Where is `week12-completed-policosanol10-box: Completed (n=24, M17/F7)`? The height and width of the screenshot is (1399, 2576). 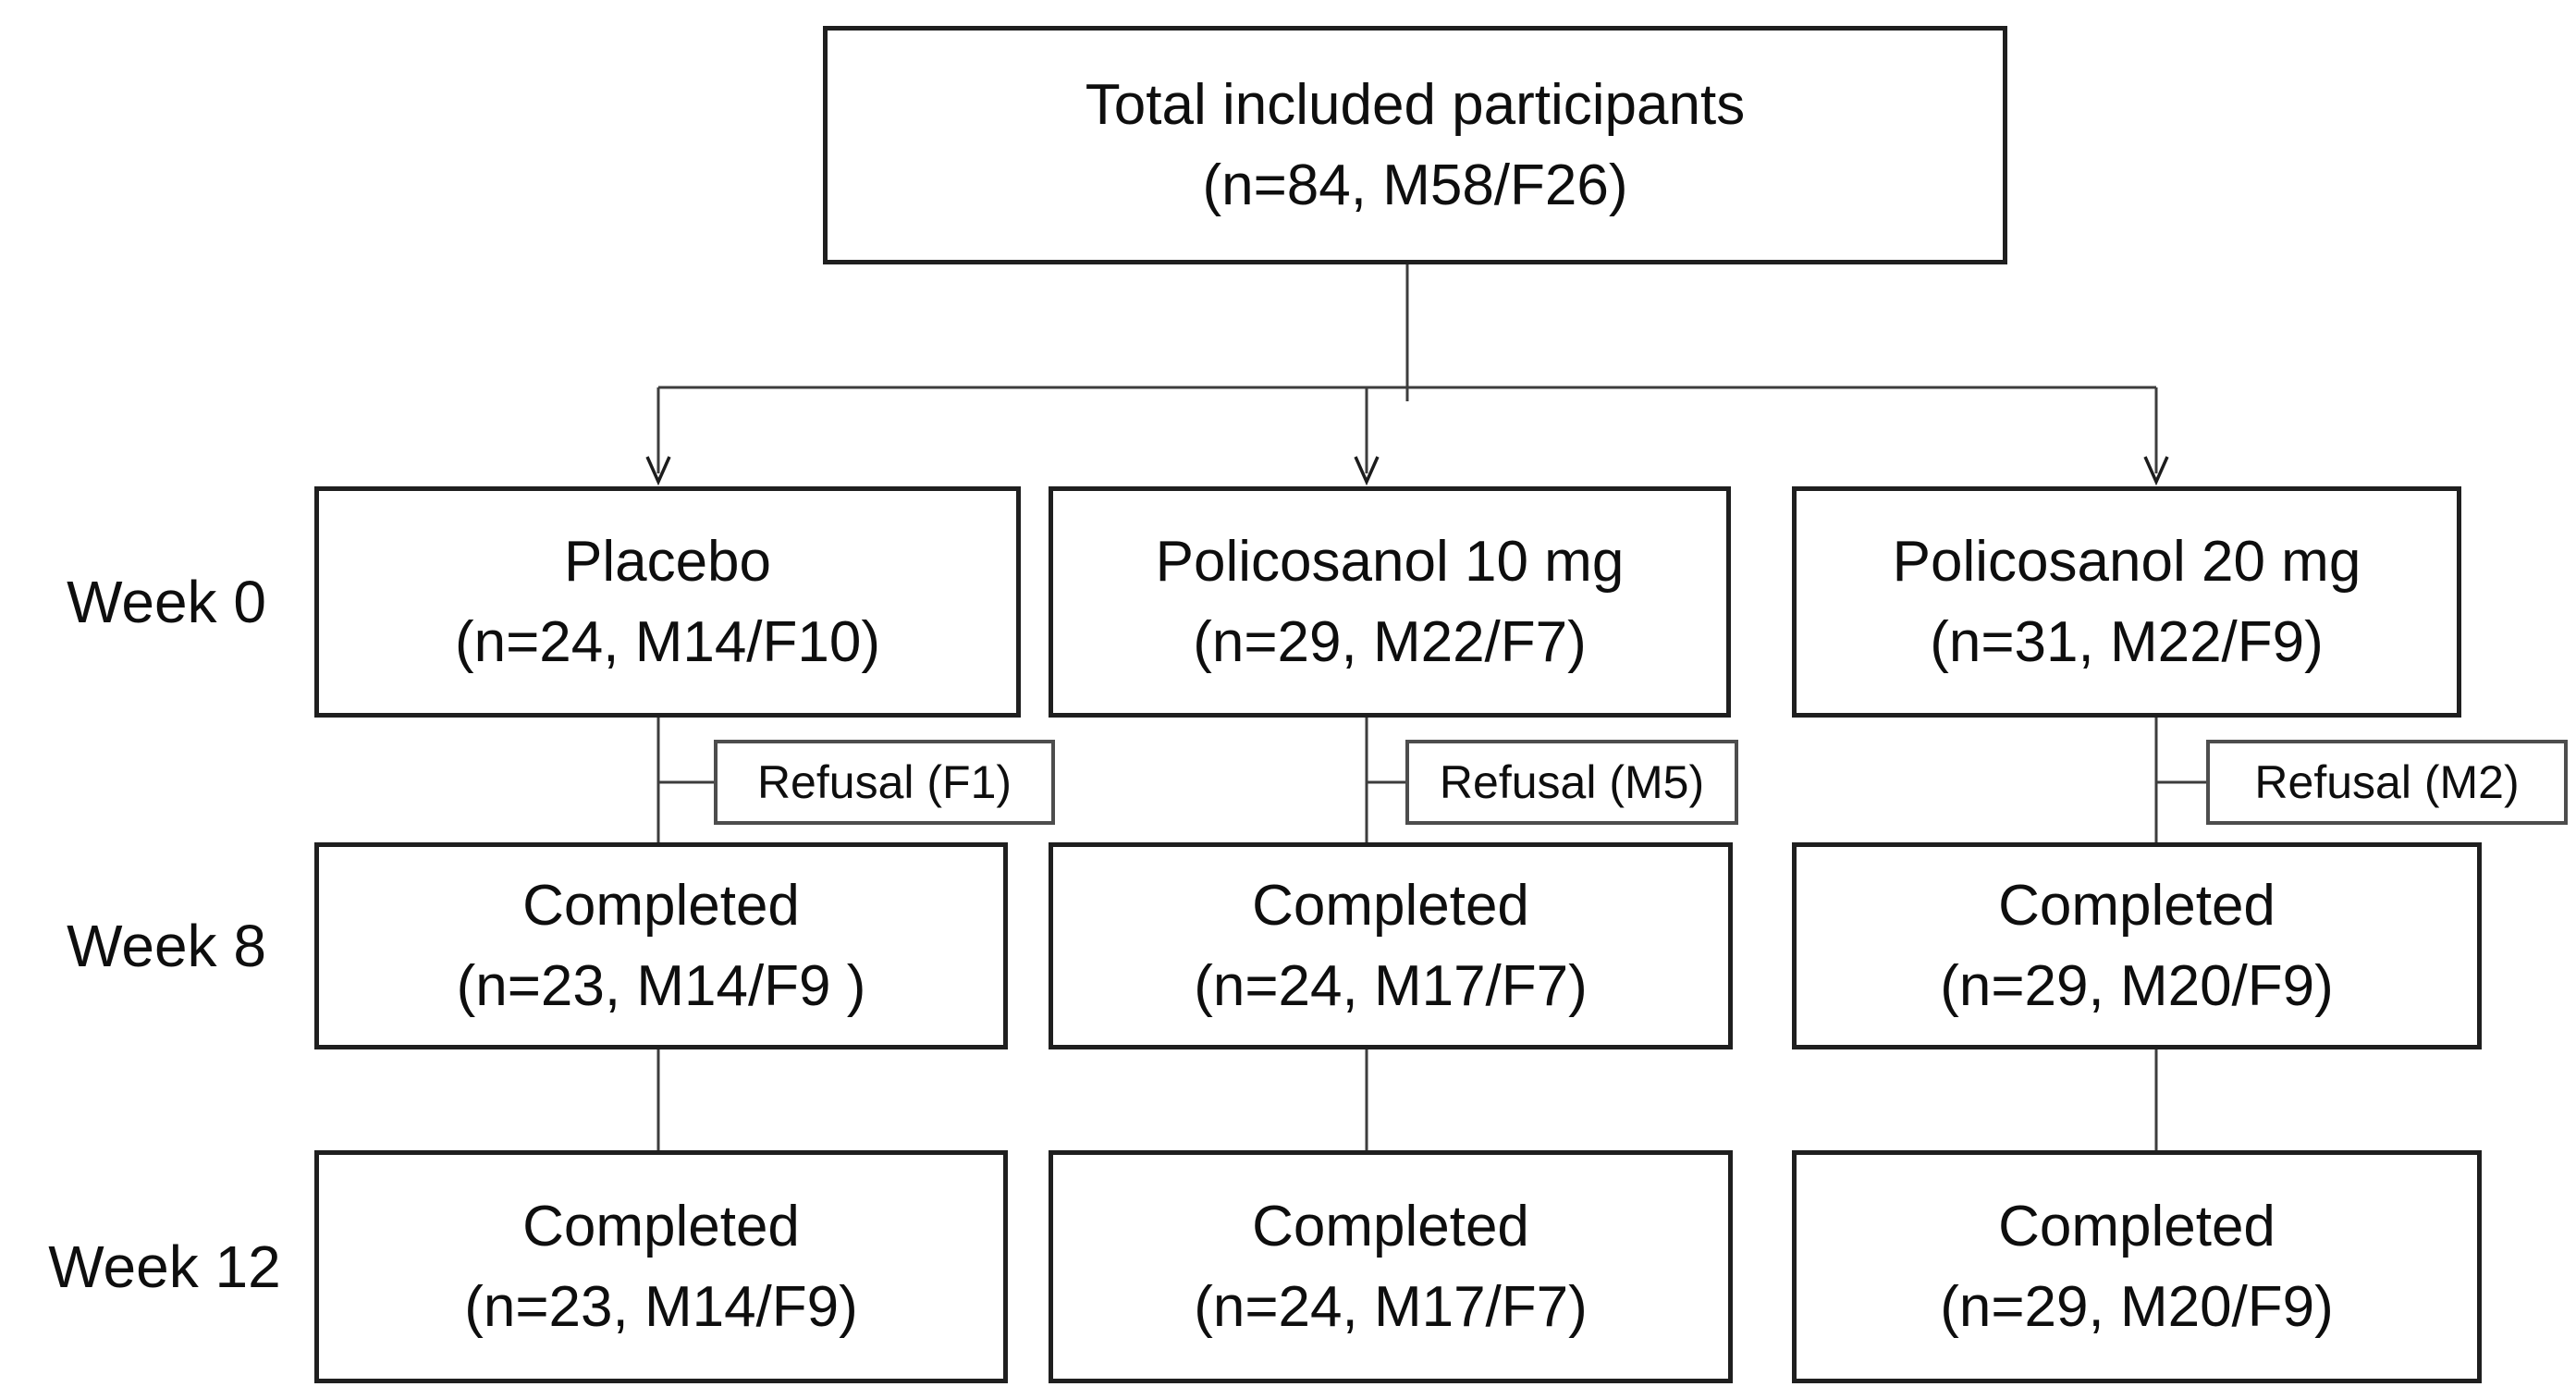 week12-completed-policosanol10-box: Completed (n=24, M17/F7) is located at coordinates (1391, 1266).